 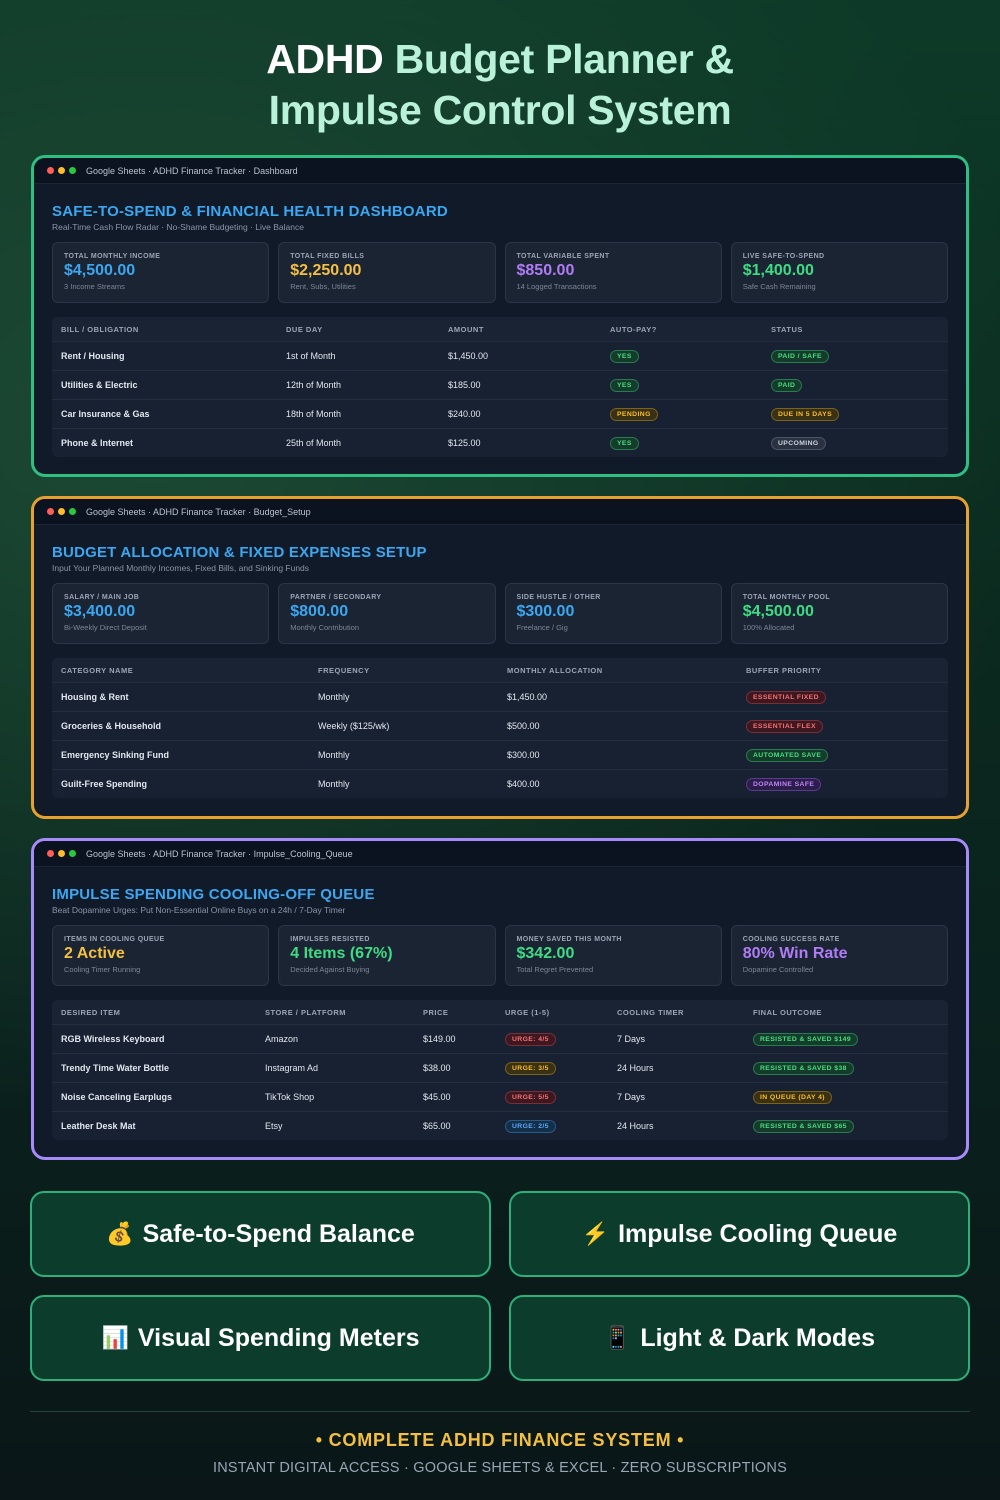 What do you see at coordinates (464, 385) in the screenshot?
I see `amount-cell: $185.00` at bounding box center [464, 385].